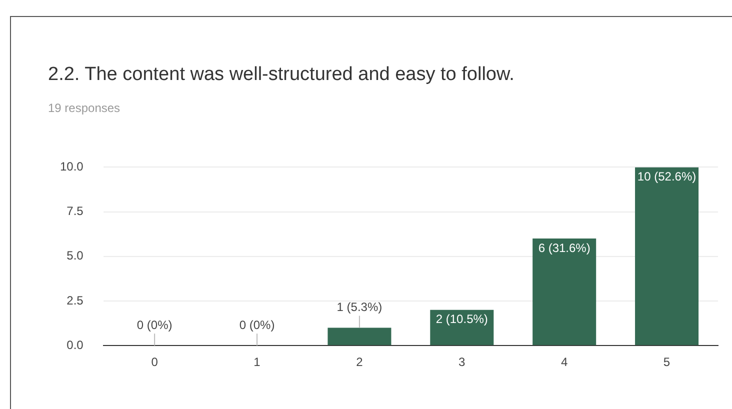 Image resolution: width=732 pixels, height=409 pixels. What do you see at coordinates (462, 362) in the screenshot?
I see `x-tick-label: 3` at bounding box center [462, 362].